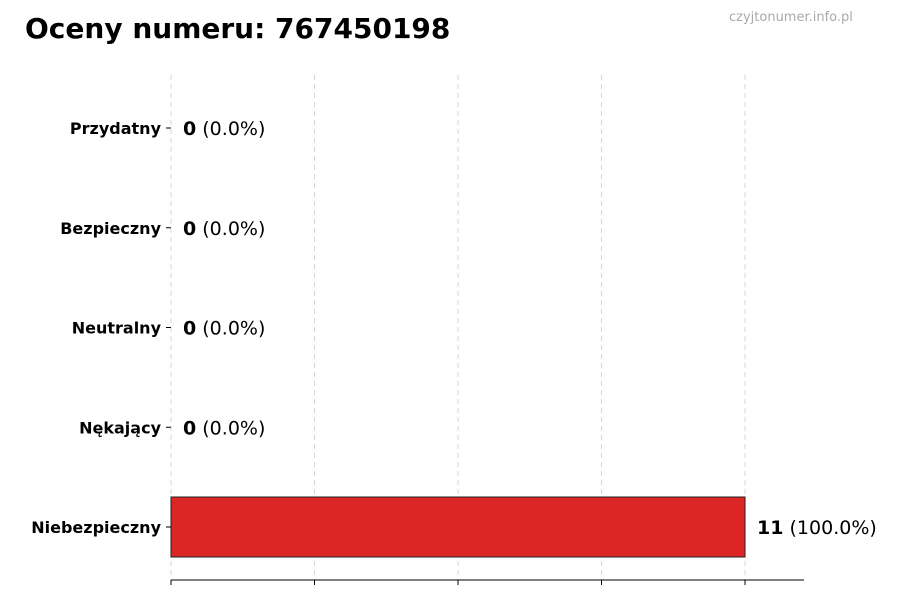  I want to click on y-tick-label: Niebezpieczny, so click(96, 527).